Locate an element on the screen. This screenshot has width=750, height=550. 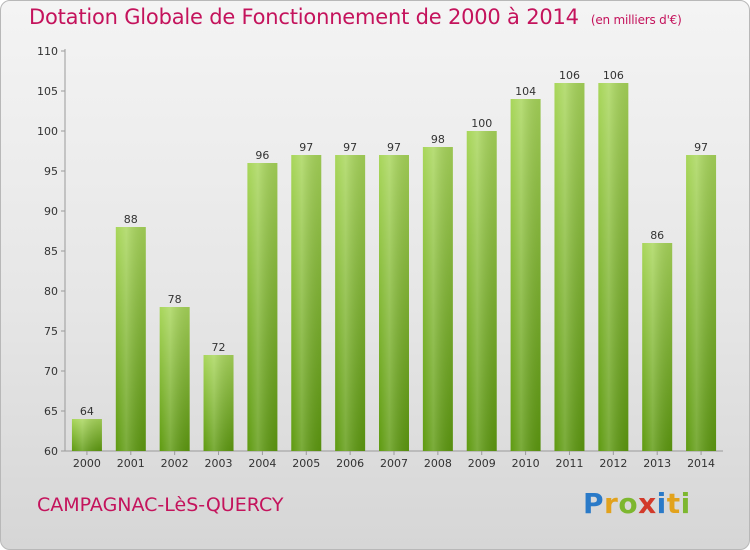
x-tick-label: 2008 is located at coordinates (438, 463).